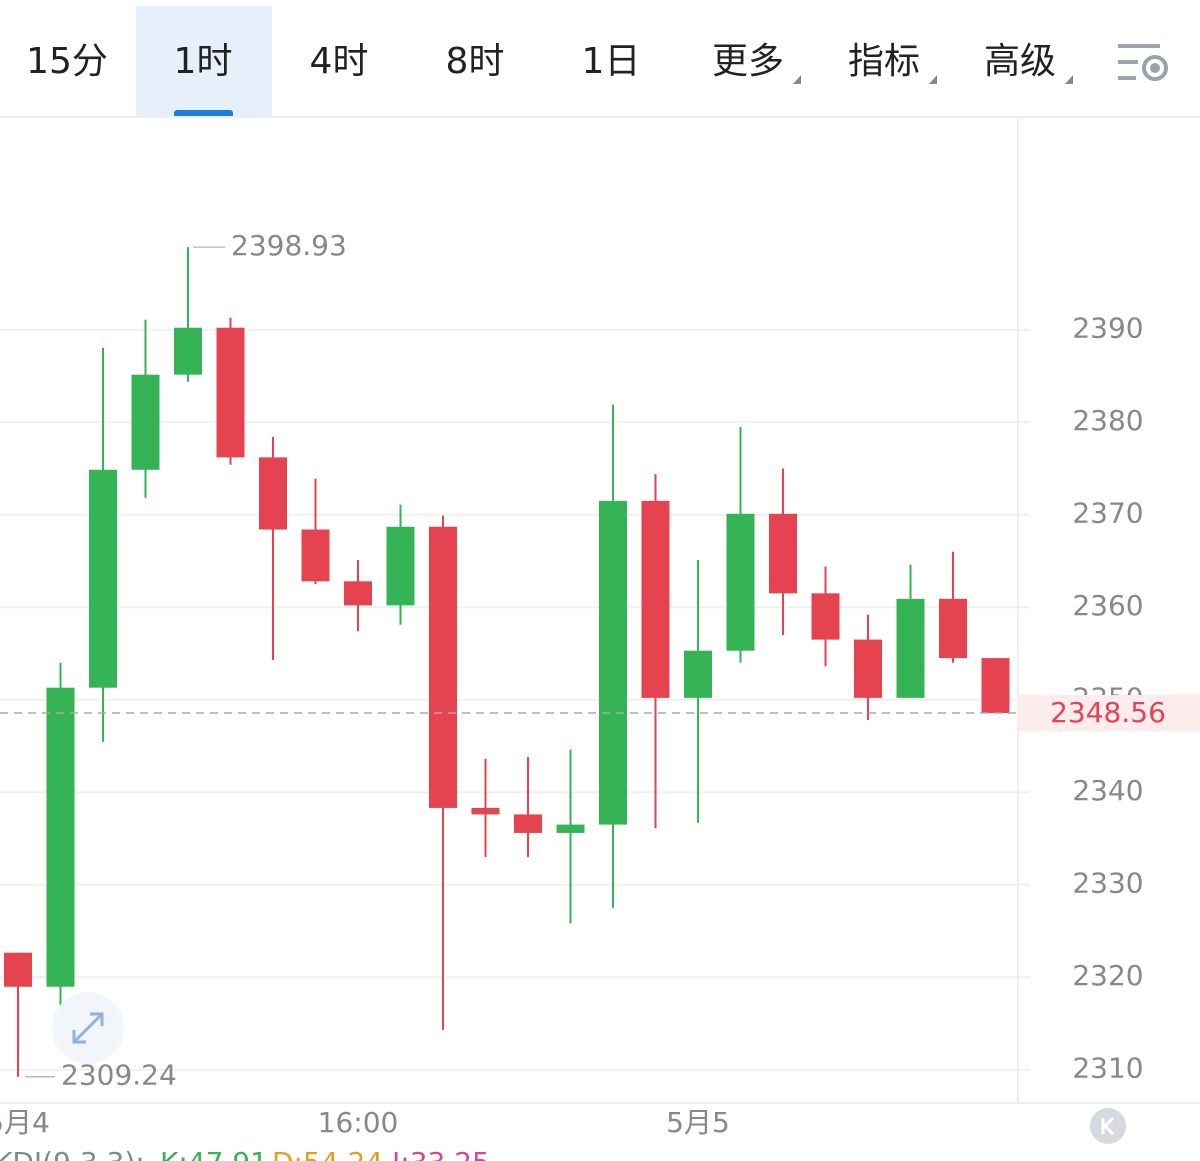 The height and width of the screenshot is (1161, 1200). What do you see at coordinates (88, 1028) in the screenshot?
I see `expand-icon` at bounding box center [88, 1028].